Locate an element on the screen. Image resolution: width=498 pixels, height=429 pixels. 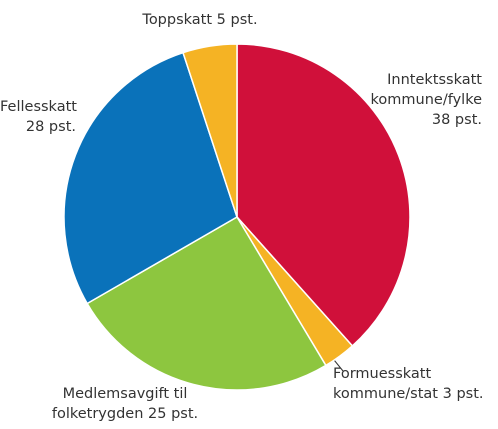
category-name: Fellesskatt is located at coordinates (38, 107).